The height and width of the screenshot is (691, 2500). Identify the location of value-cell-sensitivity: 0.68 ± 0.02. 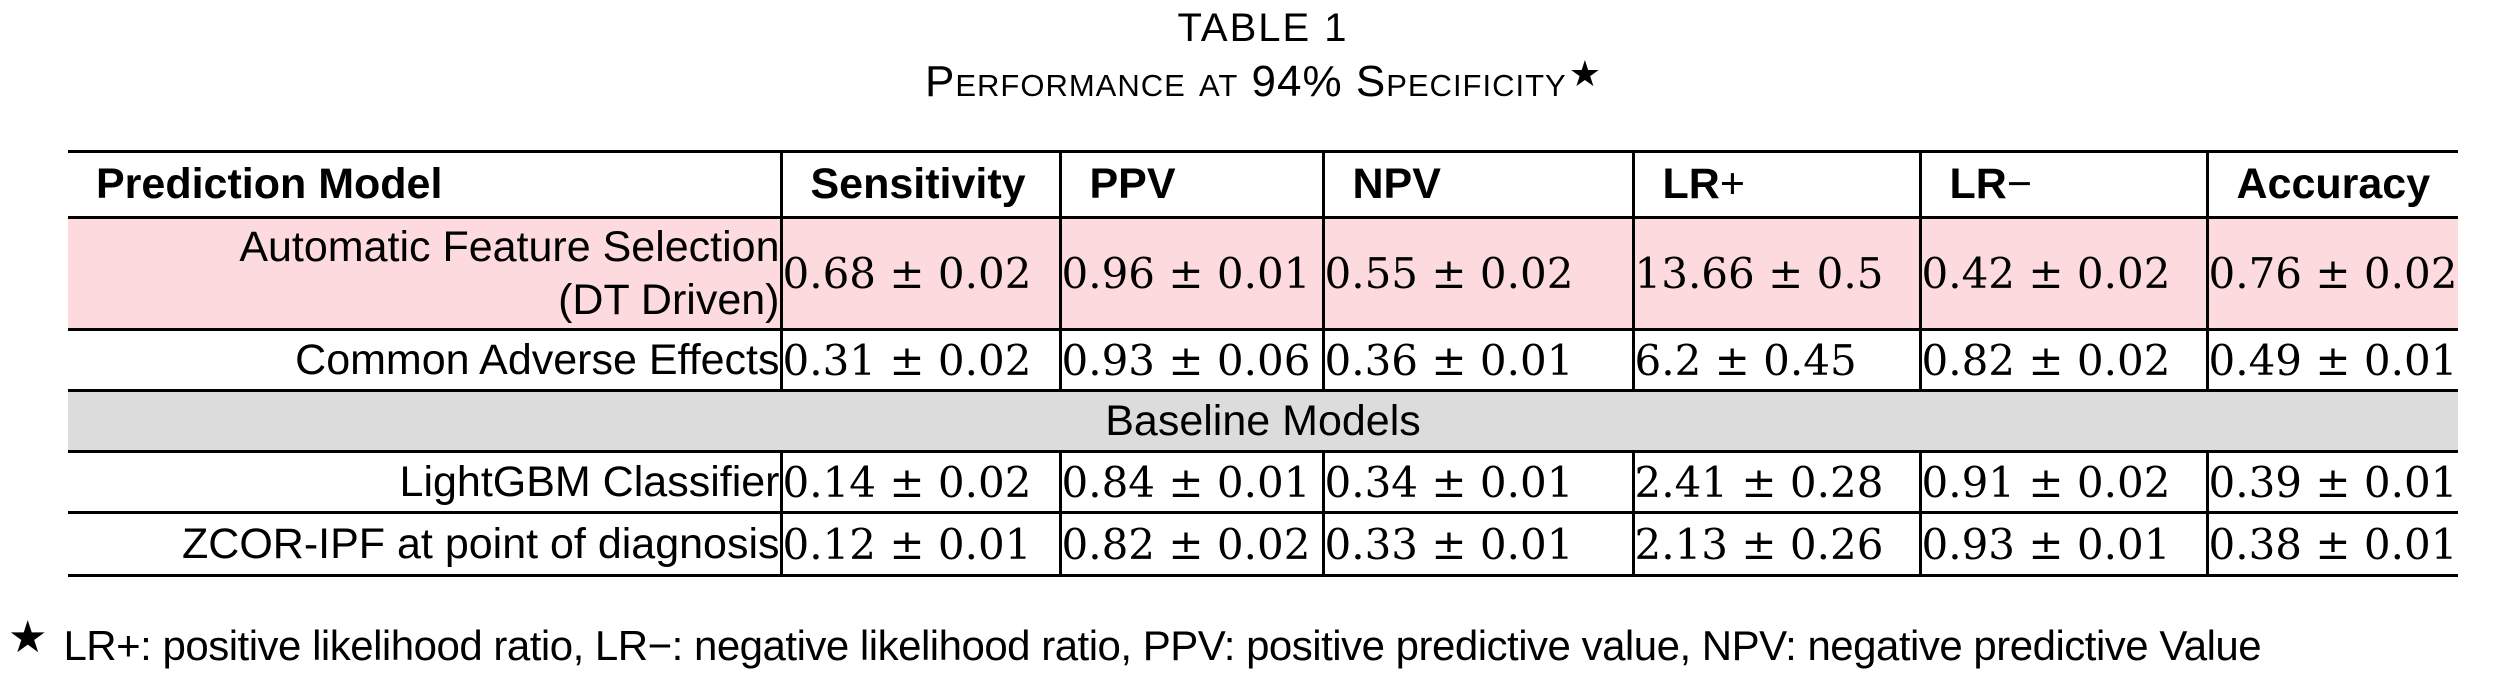
(919, 273).